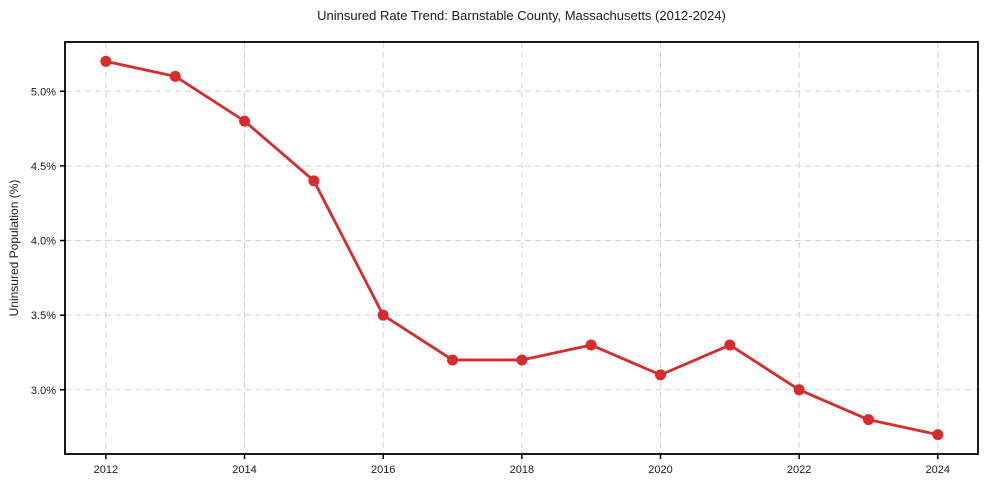 This screenshot has height=490, width=989. What do you see at coordinates (43, 167) in the screenshot?
I see `y-tick-label: 4.5%` at bounding box center [43, 167].